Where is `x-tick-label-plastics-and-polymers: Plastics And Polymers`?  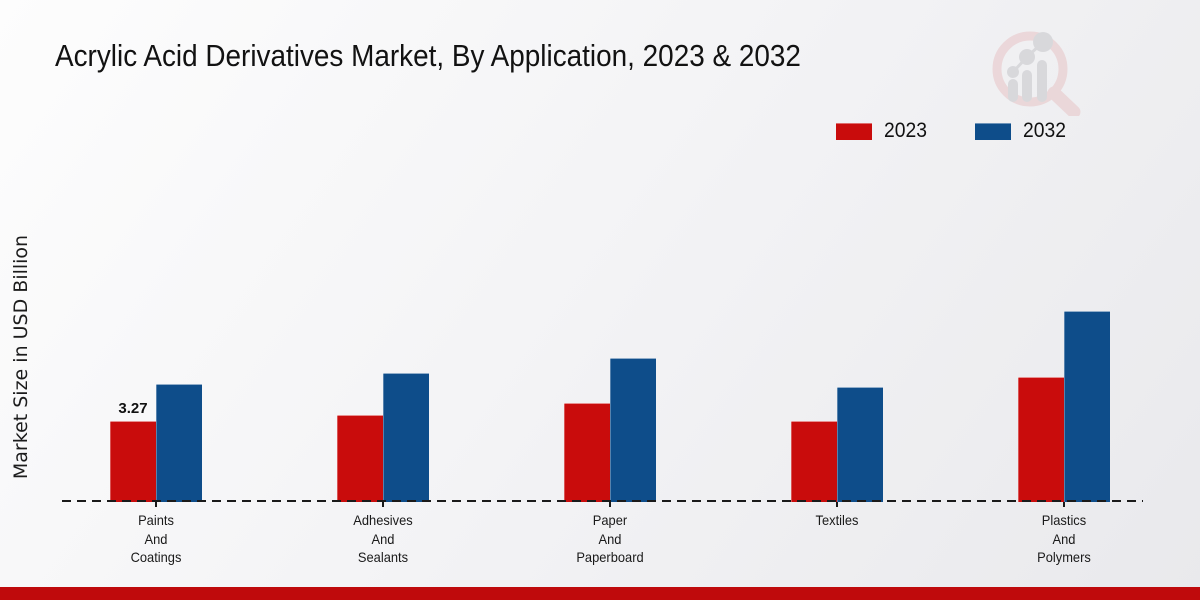
x-tick-label-plastics-and-polymers: Plastics And Polymers is located at coordinates (1064, 538).